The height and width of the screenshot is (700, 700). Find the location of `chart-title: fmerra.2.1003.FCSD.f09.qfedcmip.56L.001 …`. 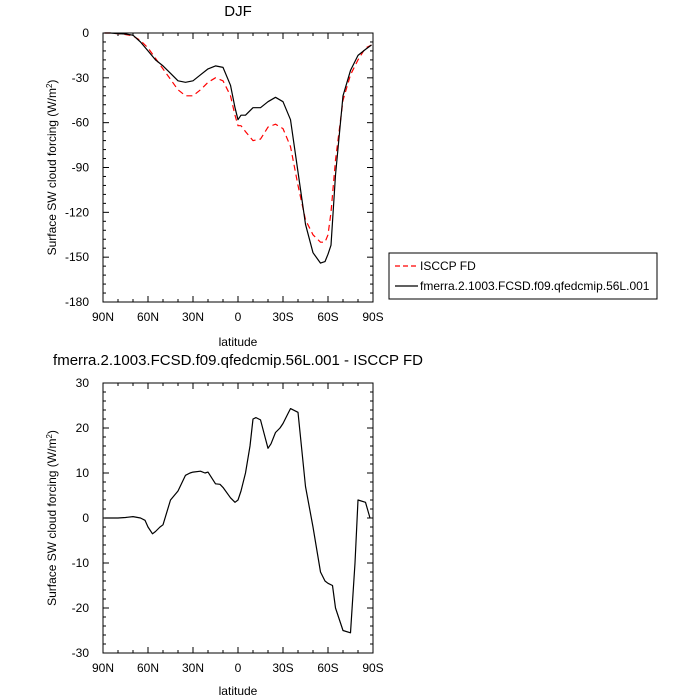

chart-title: fmerra.2.1003.FCSD.f09.qfedcmip.56L.001 … is located at coordinates (238, 360).